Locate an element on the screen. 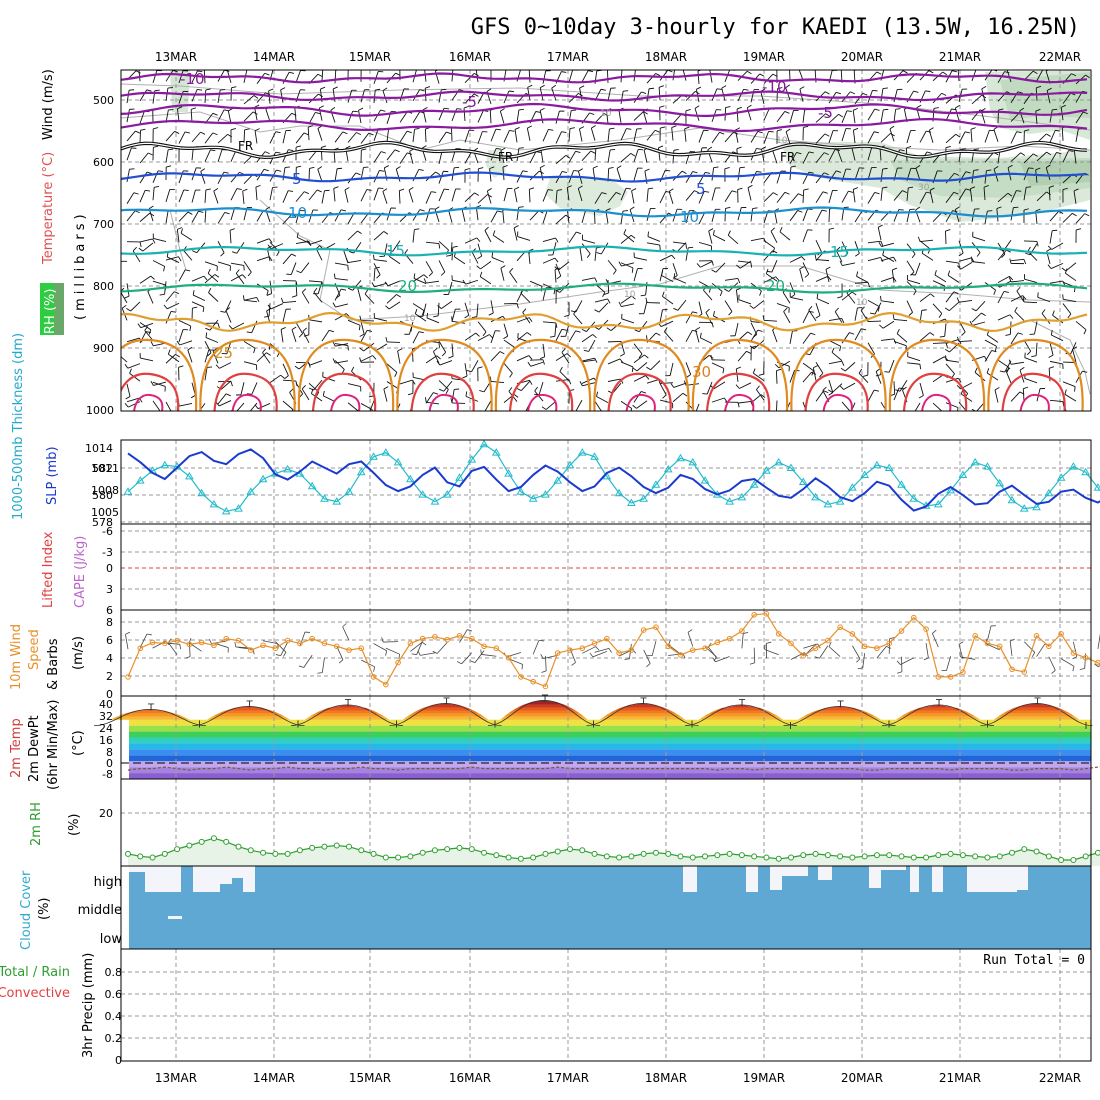 This screenshot has width=1100, height=1100. thick-tick-578: 578 is located at coordinates (102, 522).